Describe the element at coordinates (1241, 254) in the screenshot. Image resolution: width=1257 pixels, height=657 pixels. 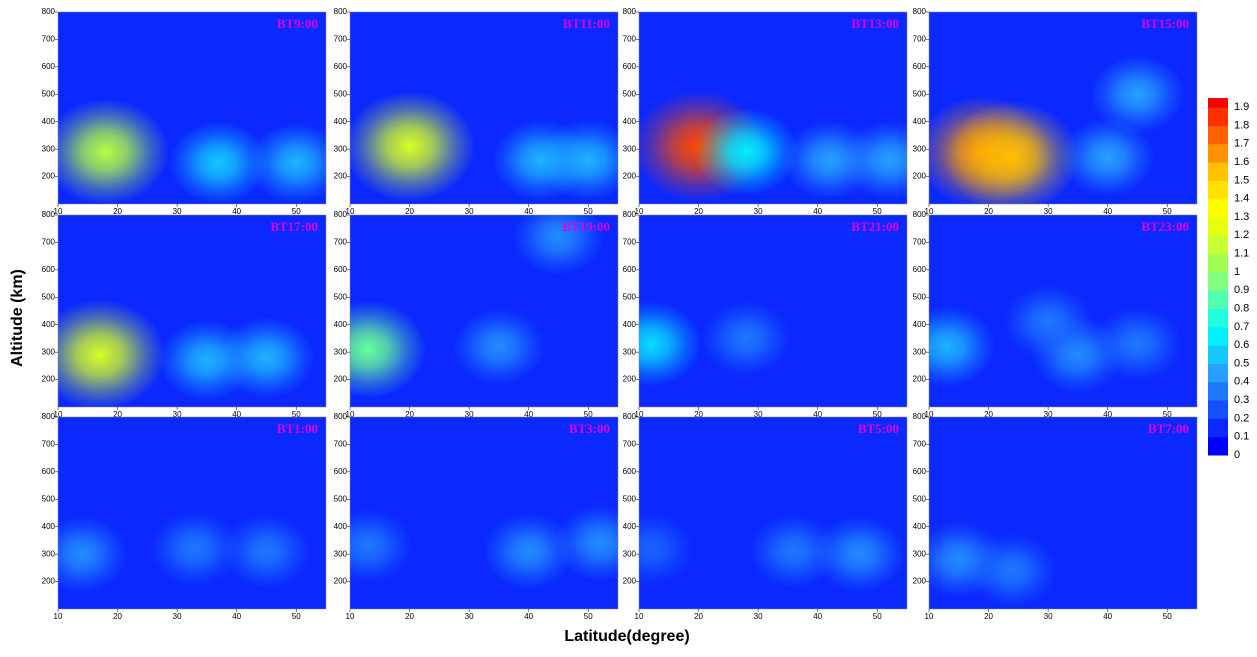
I see `colorbar-tick-label: 1.1` at that location.